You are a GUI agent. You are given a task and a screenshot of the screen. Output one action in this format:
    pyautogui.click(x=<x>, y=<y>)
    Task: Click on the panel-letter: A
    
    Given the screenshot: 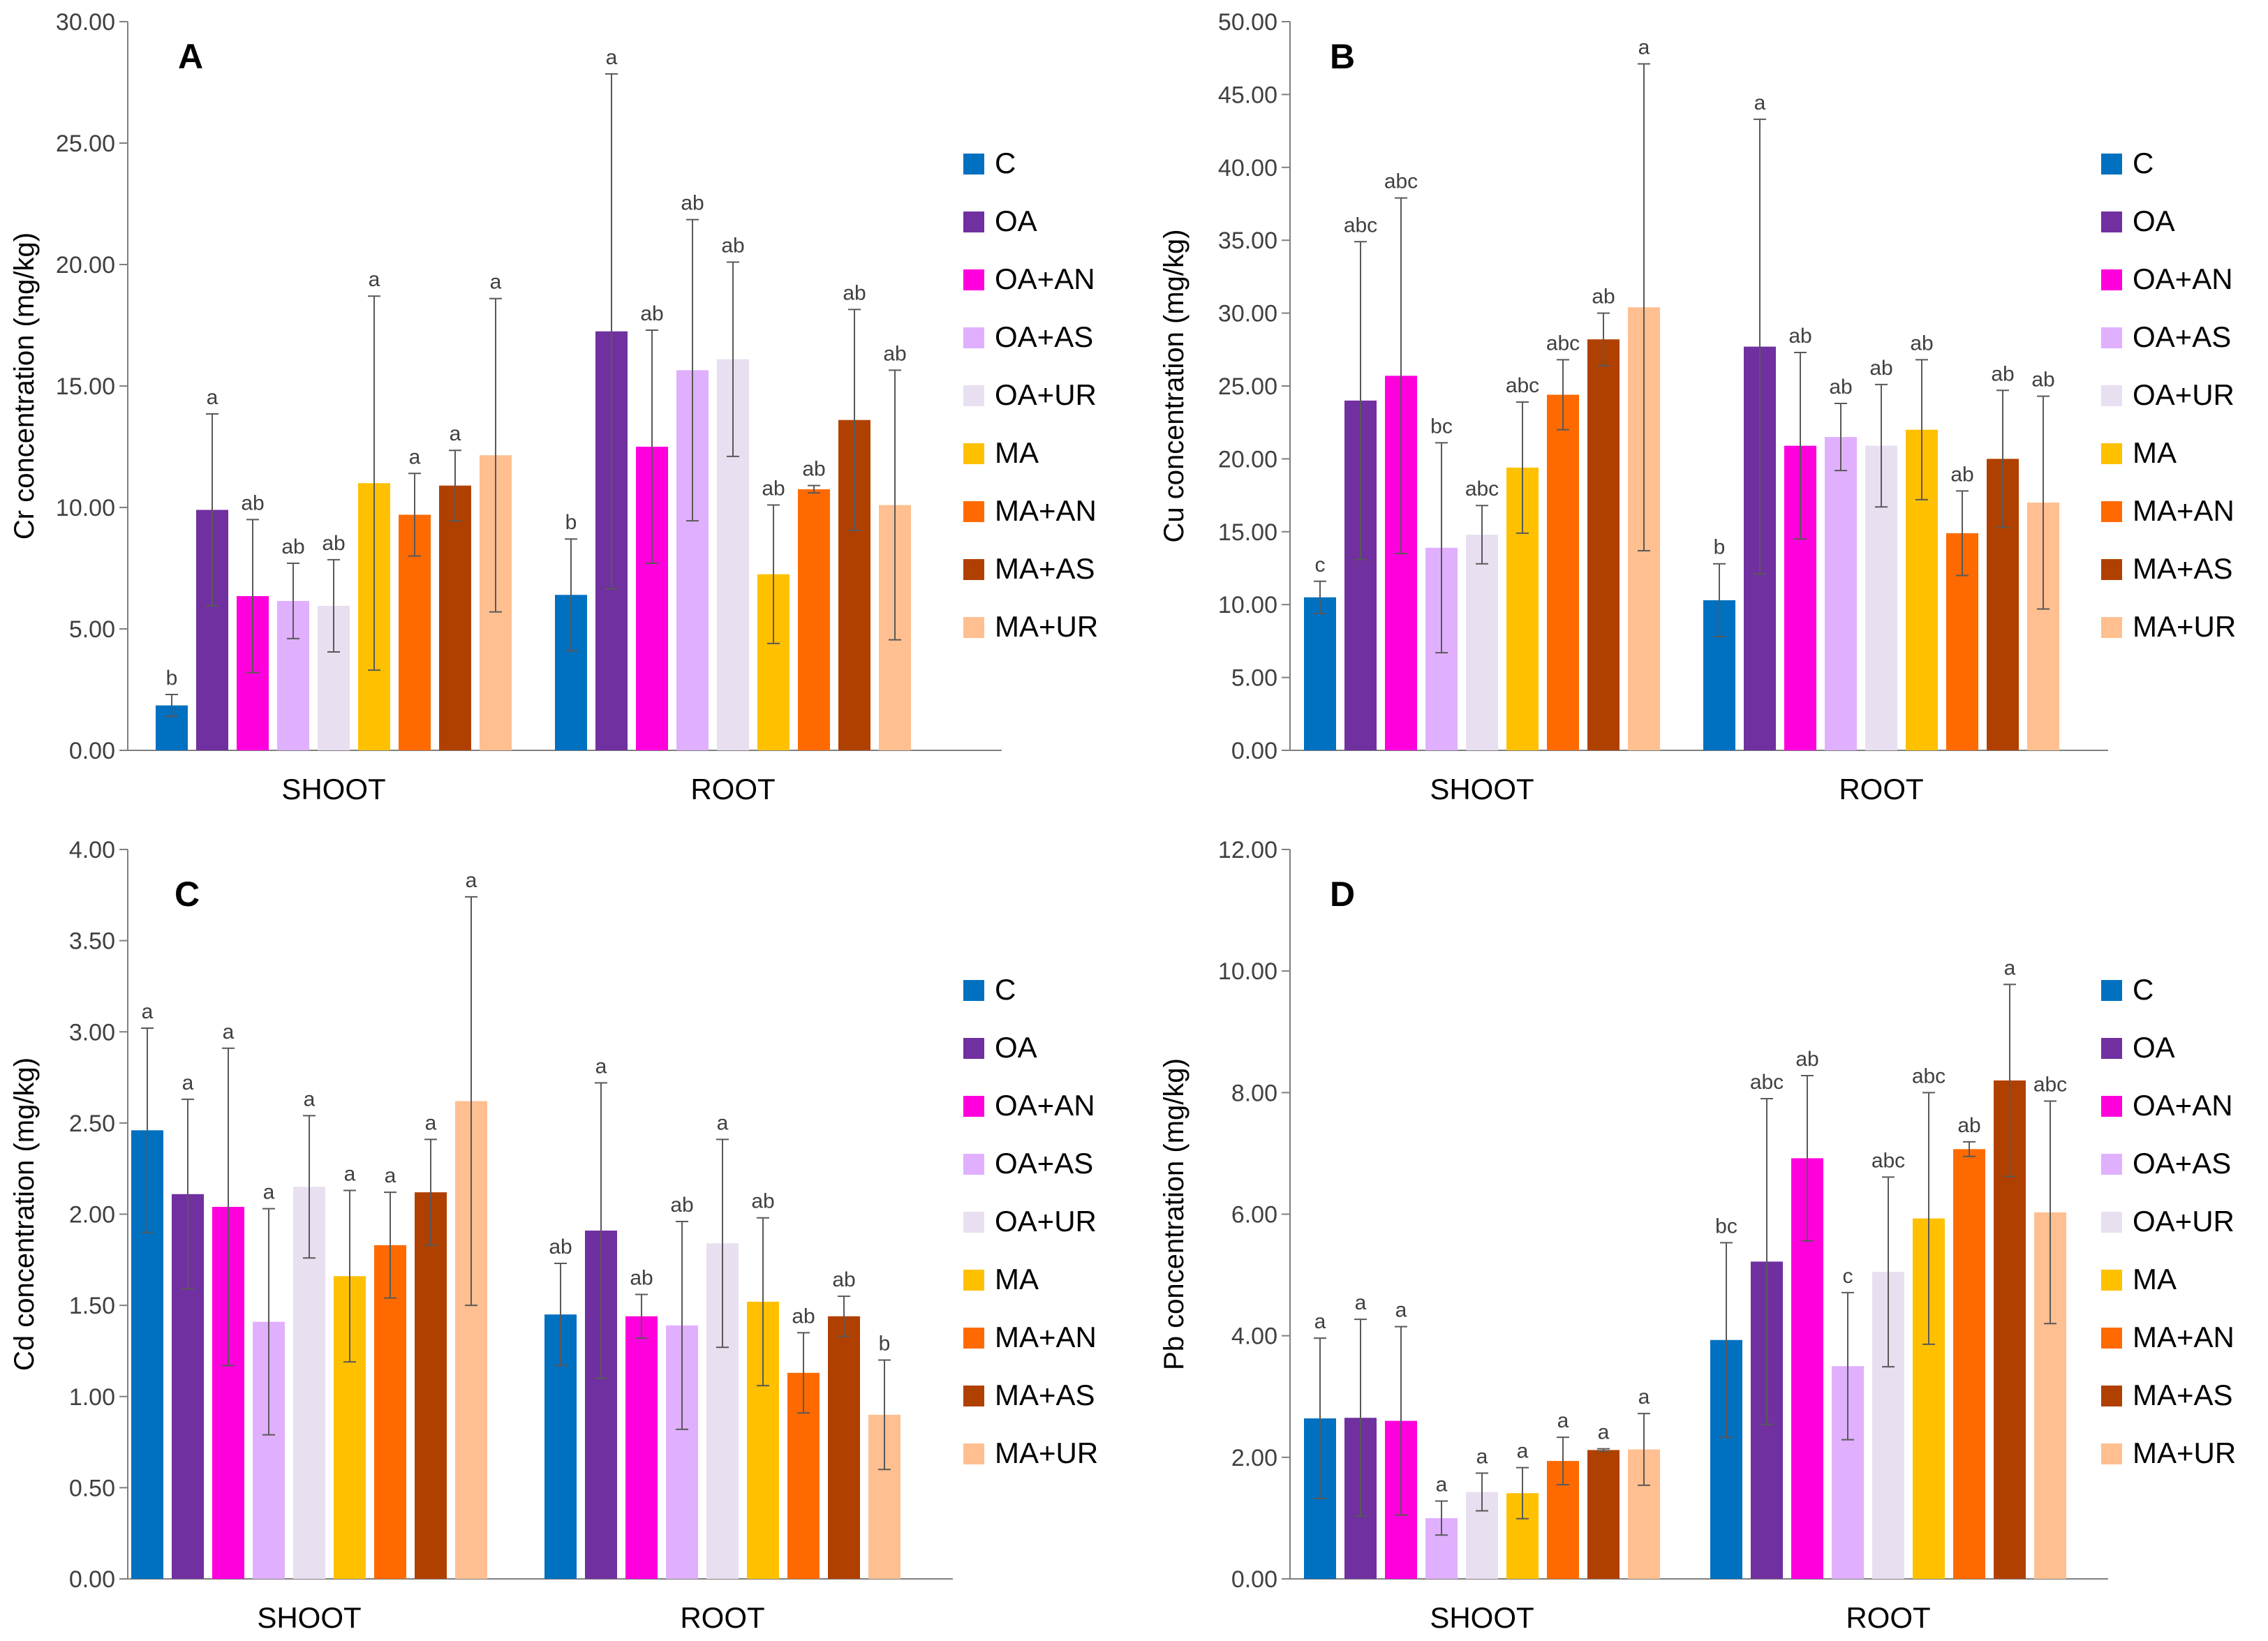 What is the action you would take?
    pyautogui.click(x=190, y=56)
    